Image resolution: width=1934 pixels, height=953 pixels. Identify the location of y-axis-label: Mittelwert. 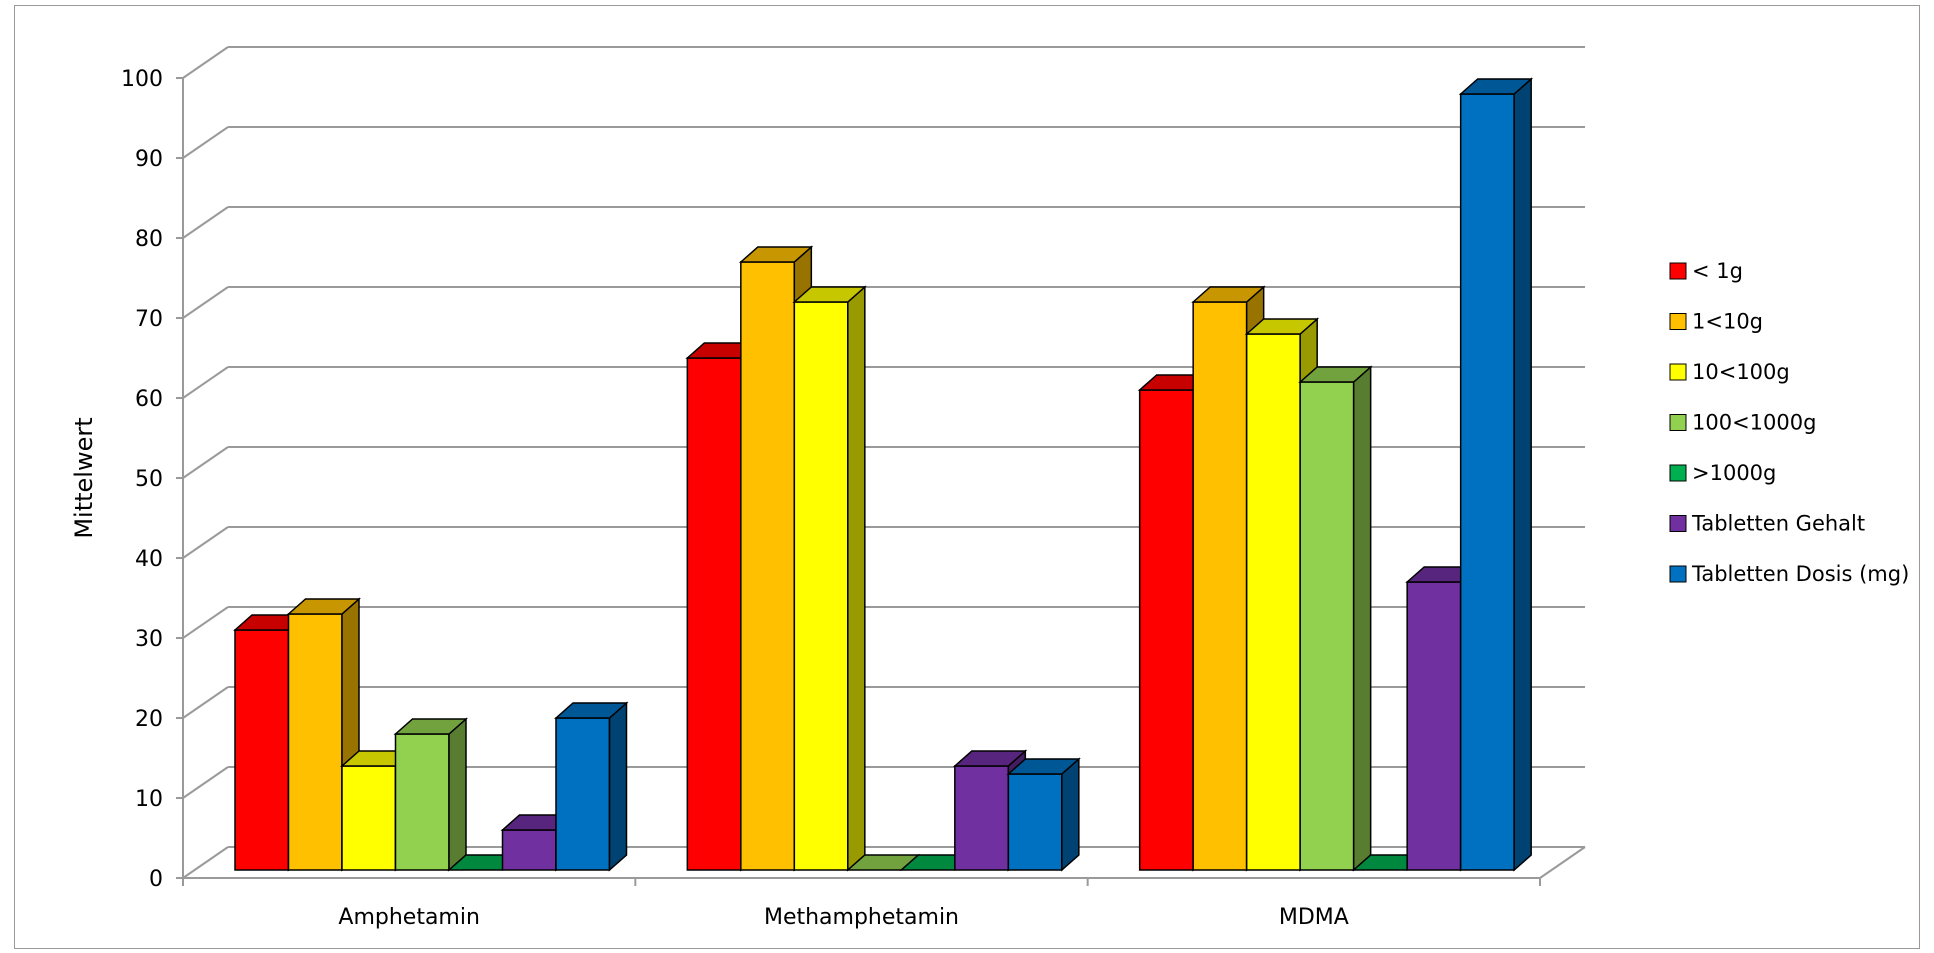
(84, 477).